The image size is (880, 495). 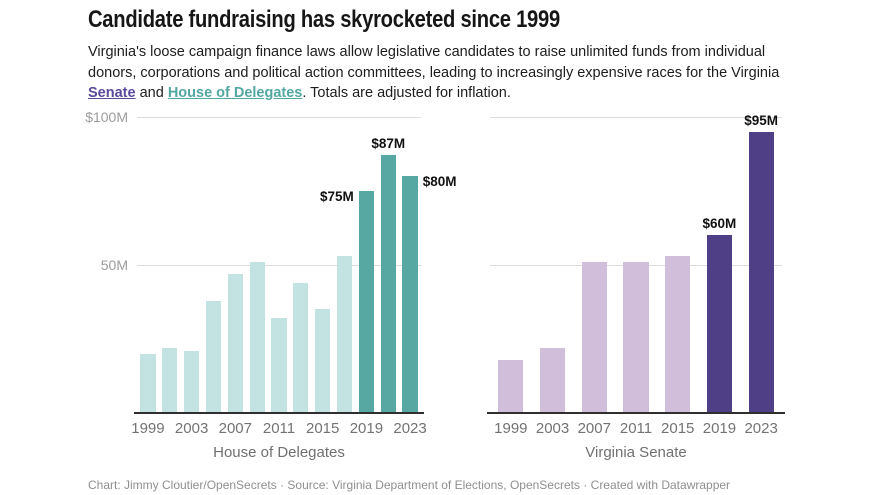 What do you see at coordinates (257, 337) in the screenshot?
I see `bar-2009` at bounding box center [257, 337].